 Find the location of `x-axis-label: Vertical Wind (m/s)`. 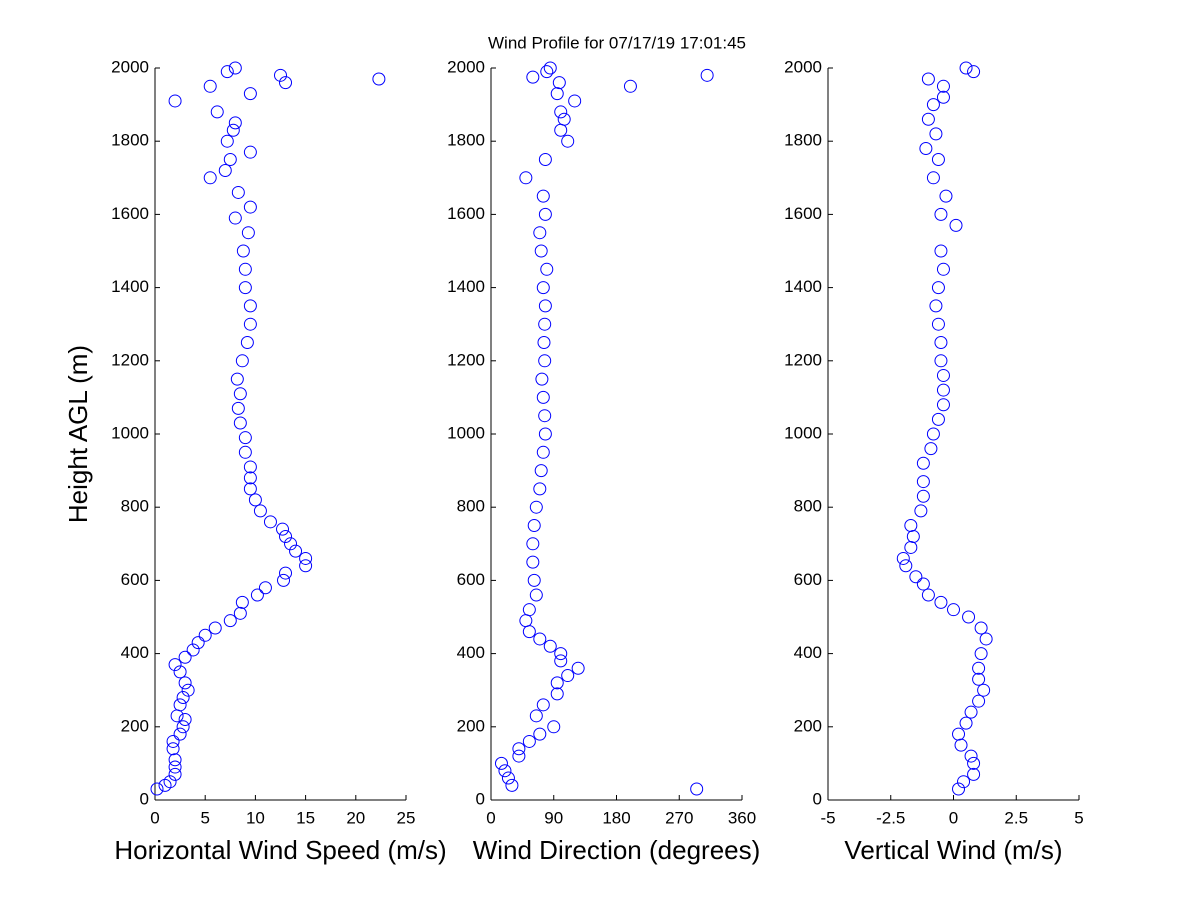

x-axis-label: Vertical Wind (m/s) is located at coordinates (953, 850).